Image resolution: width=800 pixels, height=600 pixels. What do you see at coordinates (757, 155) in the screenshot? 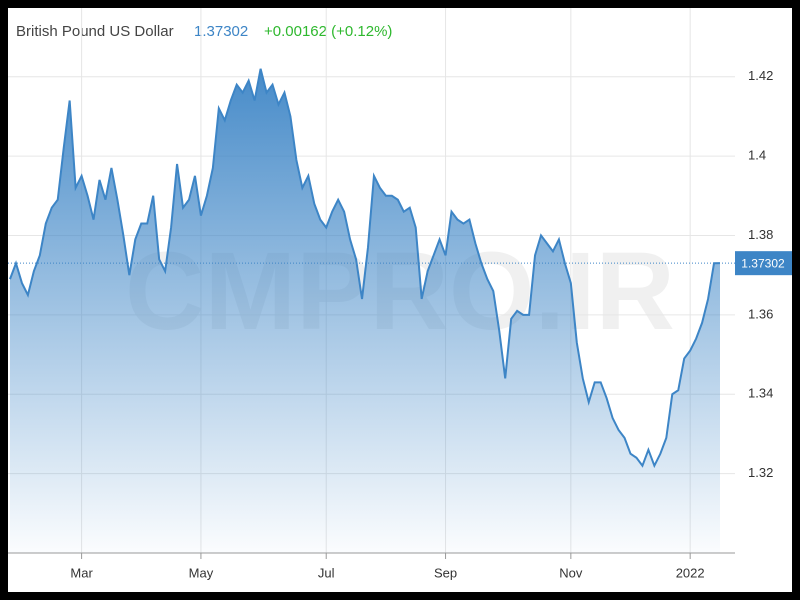
I see `y-tick-label: 1.4` at bounding box center [757, 155].